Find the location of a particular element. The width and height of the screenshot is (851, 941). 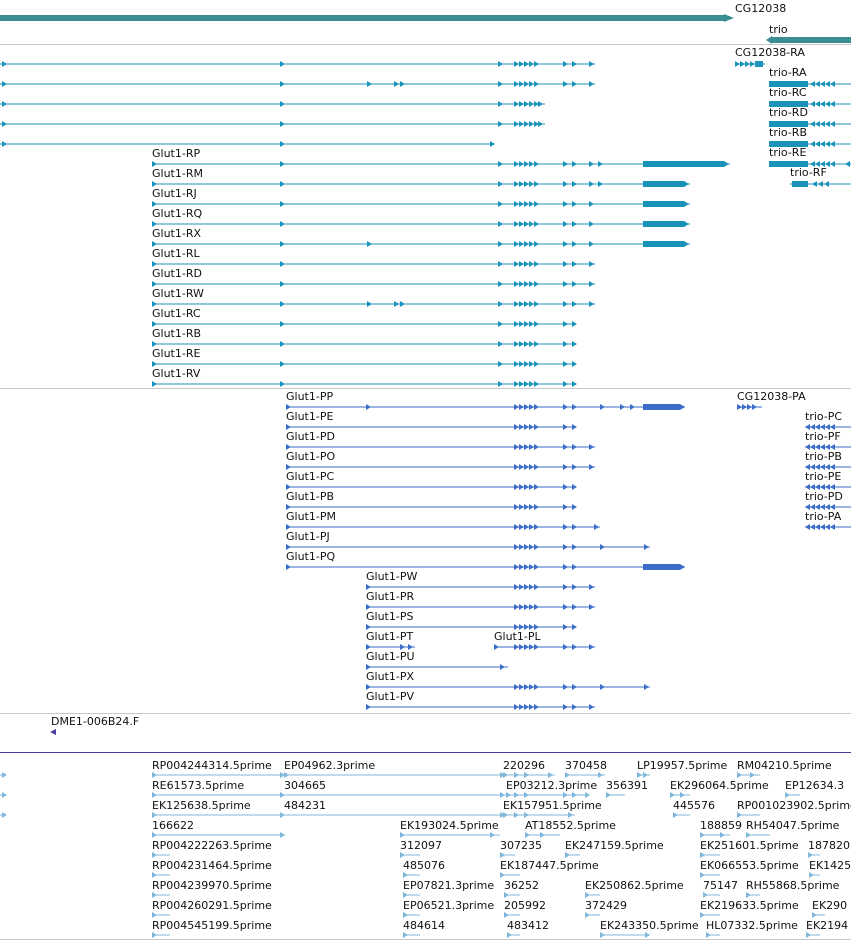

protein-label-trio-pc: trio-PC is located at coordinates (824, 416).